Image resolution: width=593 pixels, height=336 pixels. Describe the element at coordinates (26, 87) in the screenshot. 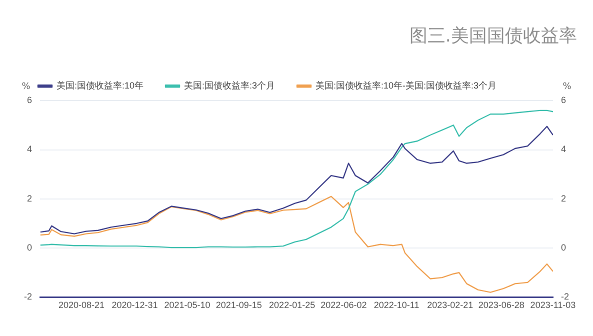

I see `y-axis-title: %` at that location.